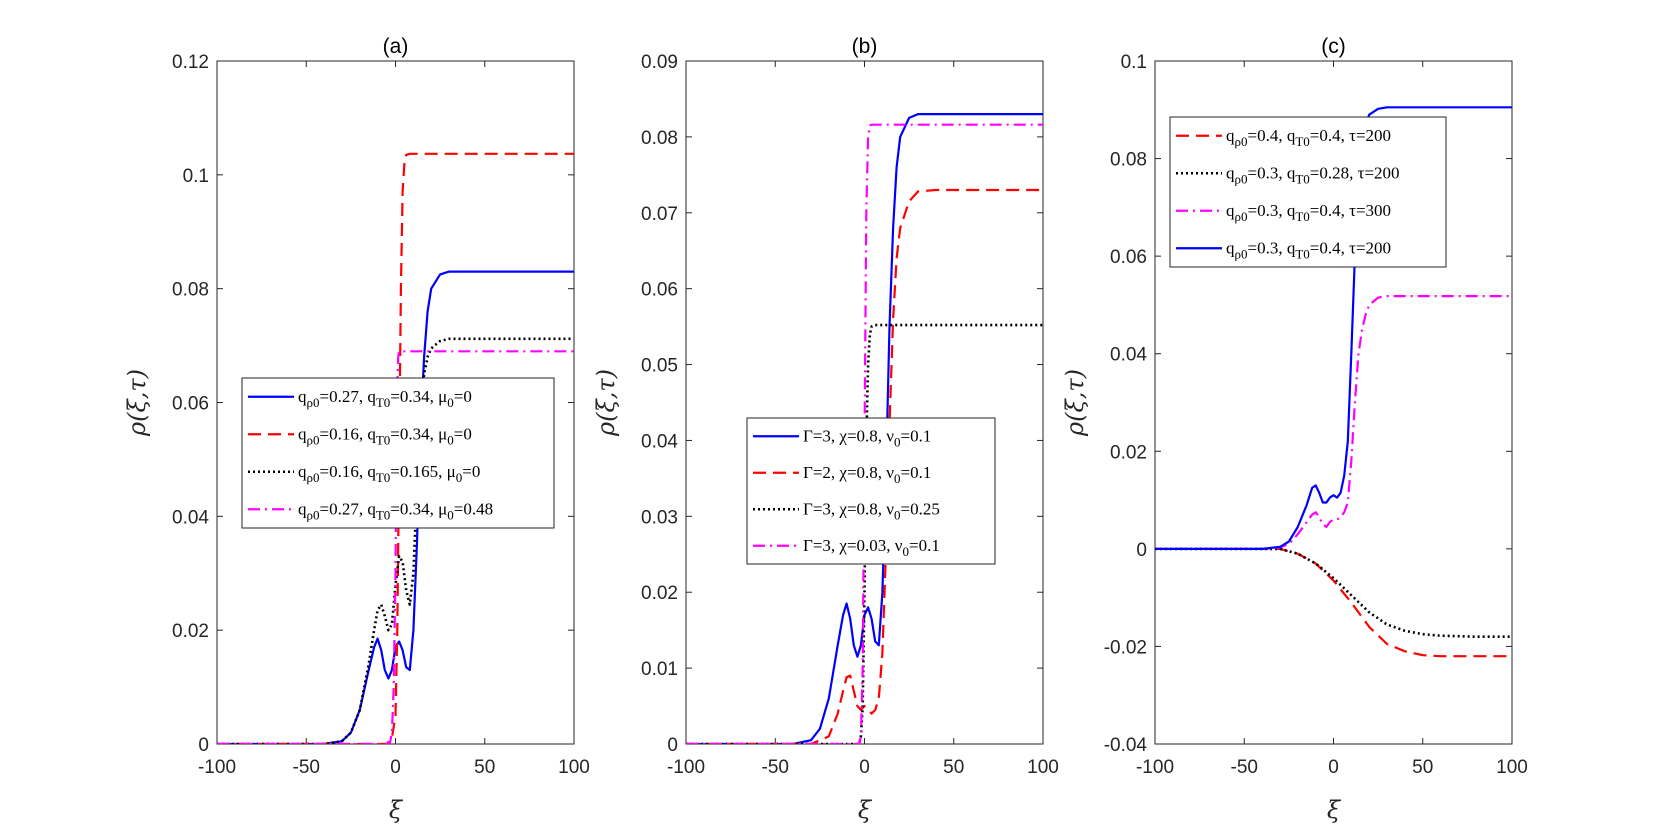  I want to click on legend-text-part: =0.165, μ, so click(422, 471).